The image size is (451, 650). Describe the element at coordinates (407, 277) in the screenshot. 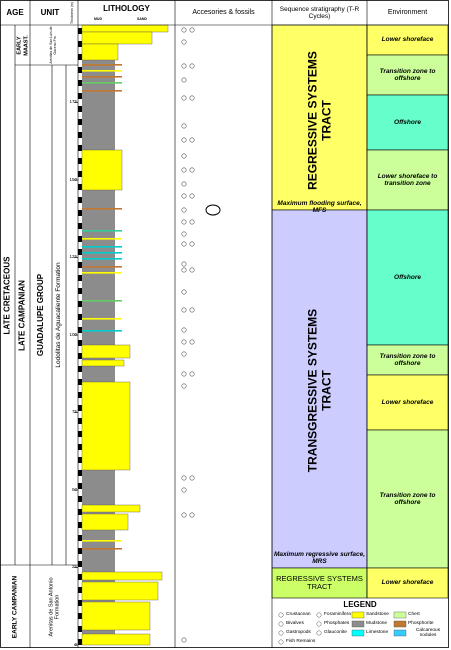

I see `environment-label: Offshore` at that location.